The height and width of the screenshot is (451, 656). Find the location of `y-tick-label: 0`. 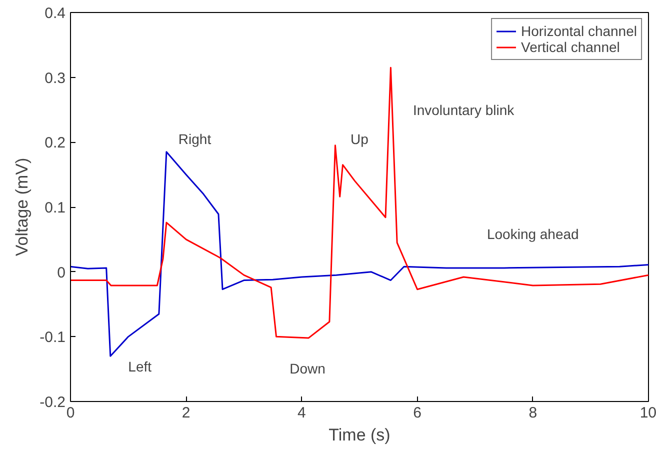

y-tick-label: 0 is located at coordinates (61, 273).